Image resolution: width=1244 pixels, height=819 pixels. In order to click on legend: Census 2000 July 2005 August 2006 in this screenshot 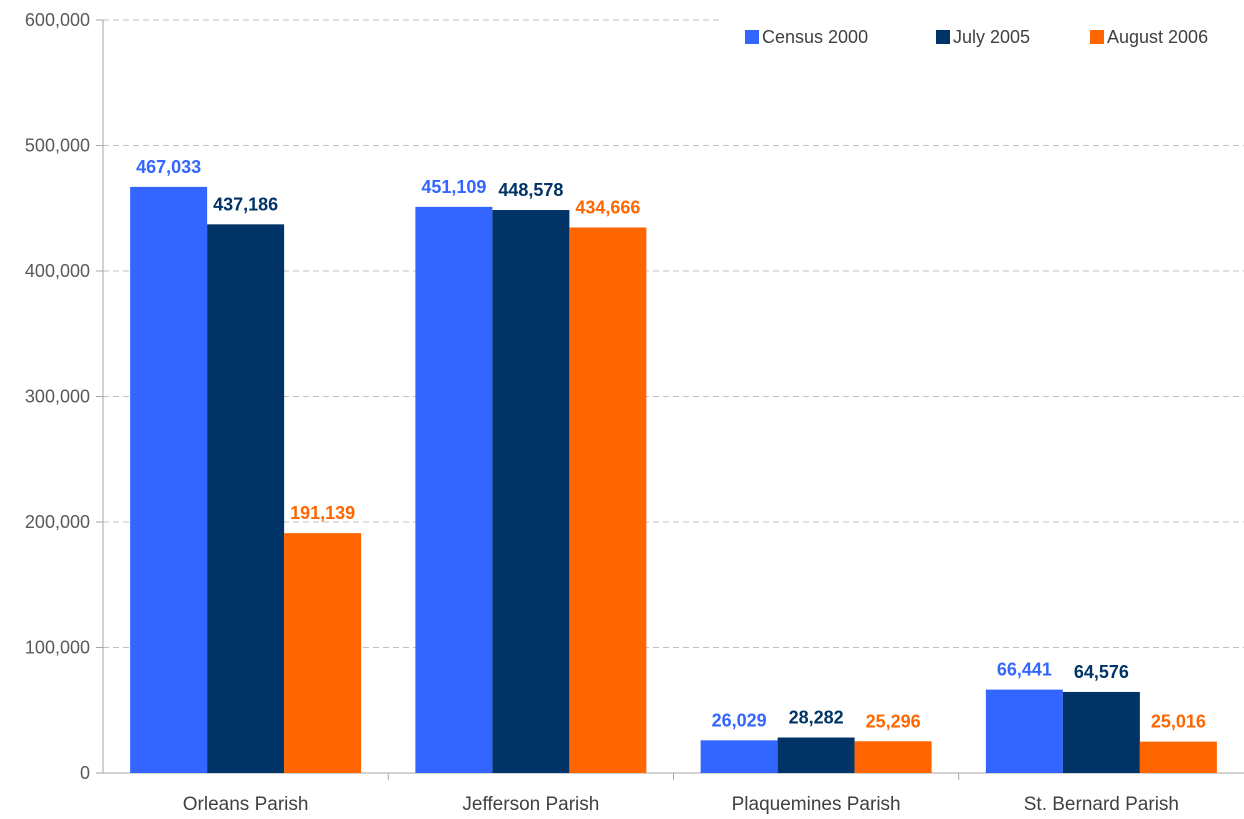, I will do `click(983, 32)`.